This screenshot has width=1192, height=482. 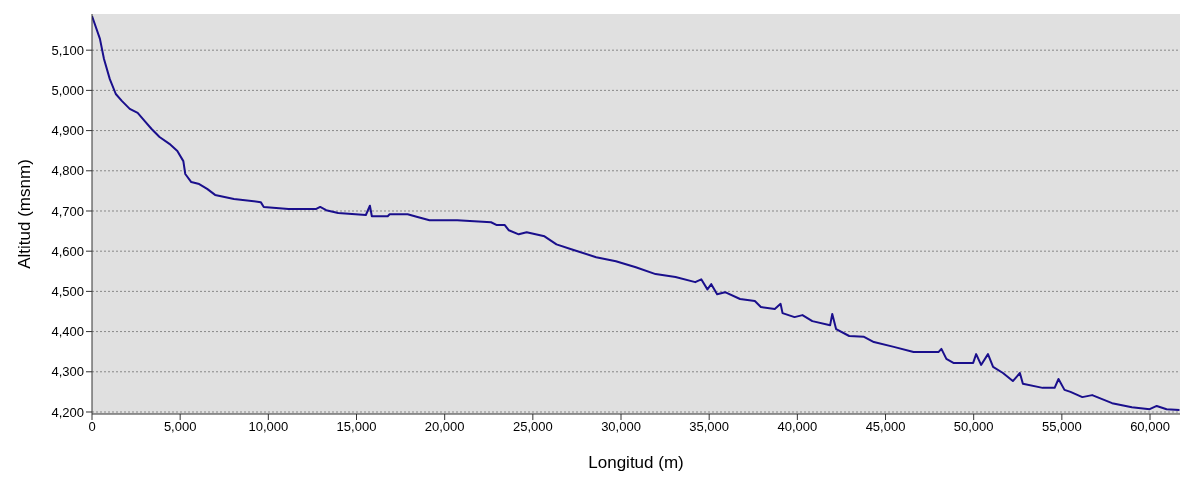 What do you see at coordinates (797, 427) in the screenshot?
I see `x-tick-label: 40,000` at bounding box center [797, 427].